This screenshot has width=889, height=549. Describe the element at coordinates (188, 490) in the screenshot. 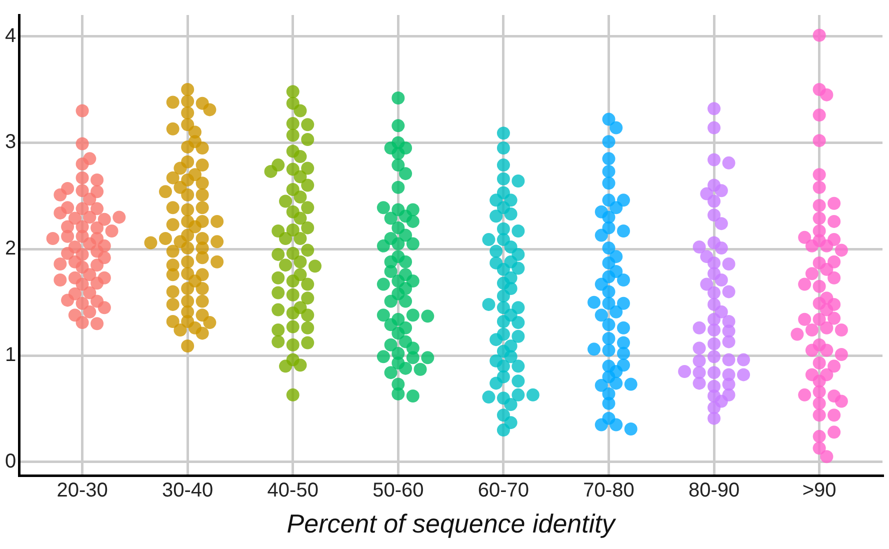

I see `x-tick-label: 30-40` at that location.